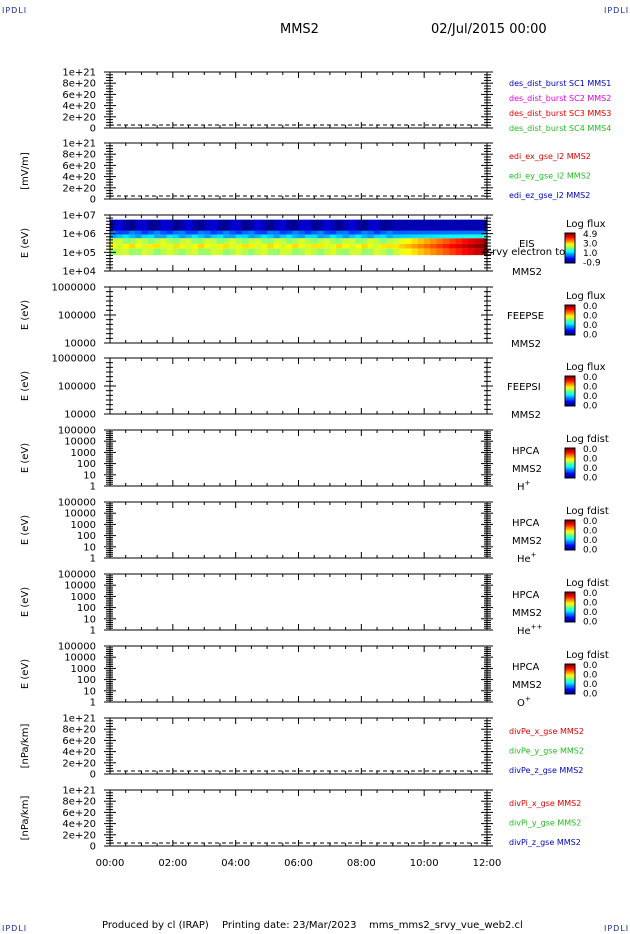 Image resolution: width=630 pixels, height=934 pixels. I want to click on y-tick-label: 10000, so click(80, 344).